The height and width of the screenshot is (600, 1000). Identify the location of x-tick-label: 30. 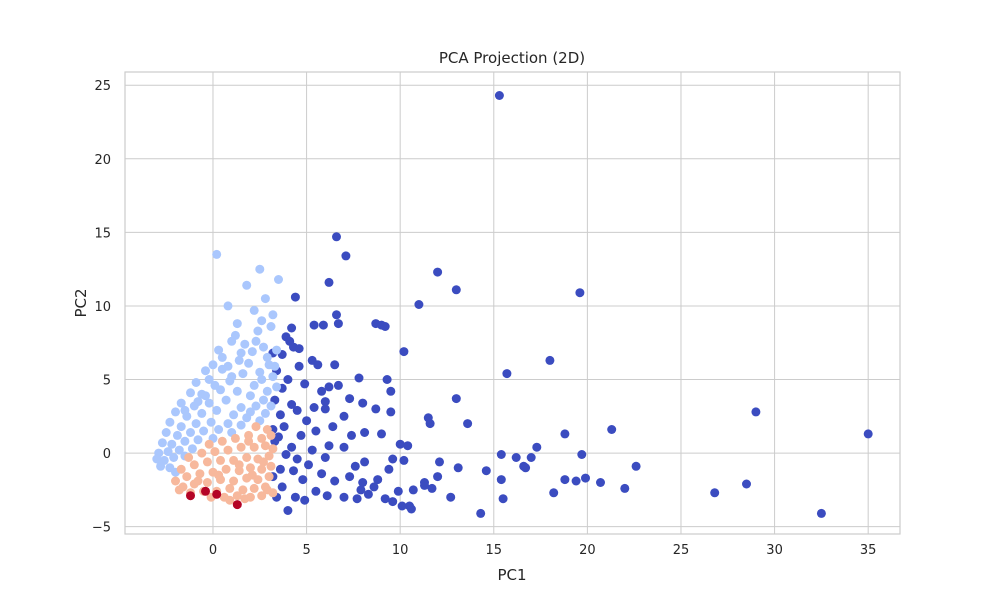
(774, 550).